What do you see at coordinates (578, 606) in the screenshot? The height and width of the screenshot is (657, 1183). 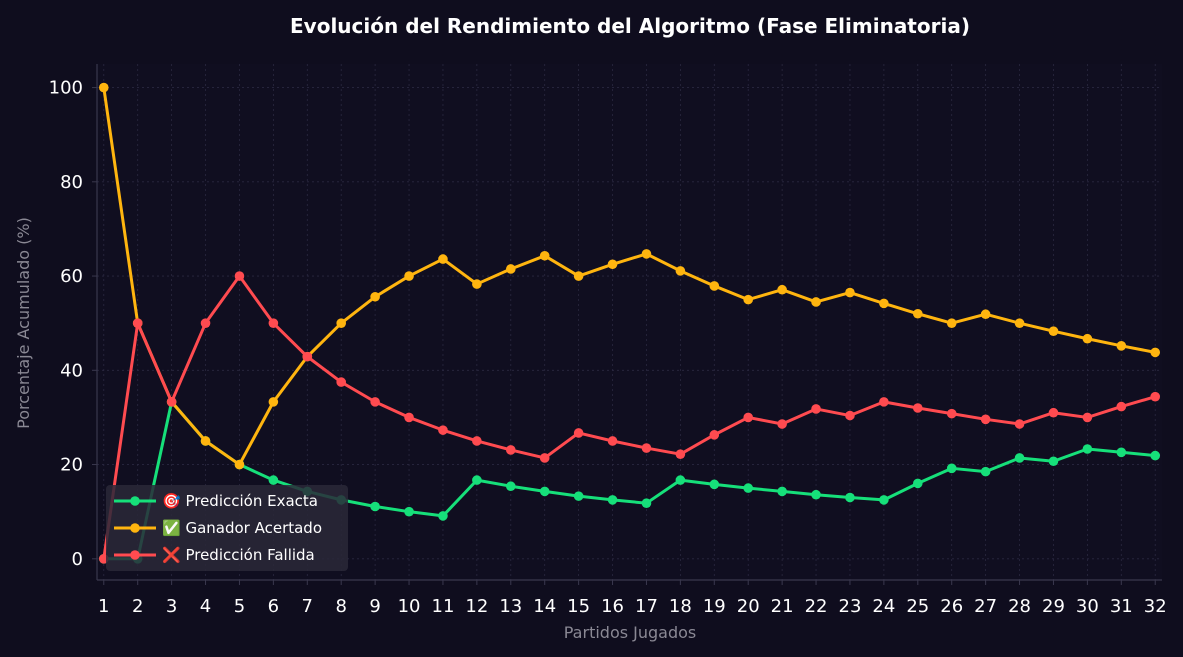 I see `x-tick-label: 15` at bounding box center [578, 606].